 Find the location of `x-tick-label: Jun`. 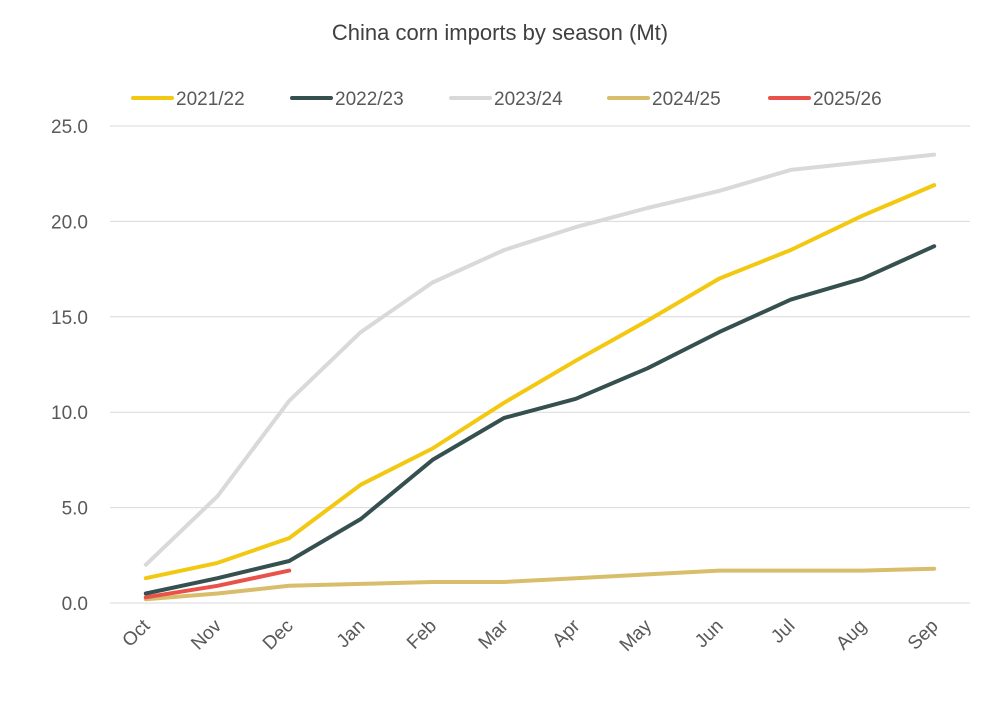

x-tick-label: Jun is located at coordinates (709, 634).